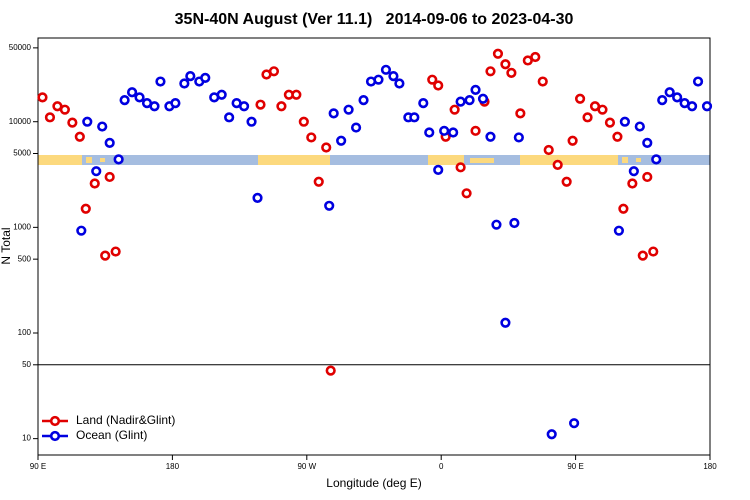 The width and height of the screenshot is (750, 500). What do you see at coordinates (441, 466) in the screenshot?
I see `x-tick-label: 0` at bounding box center [441, 466].